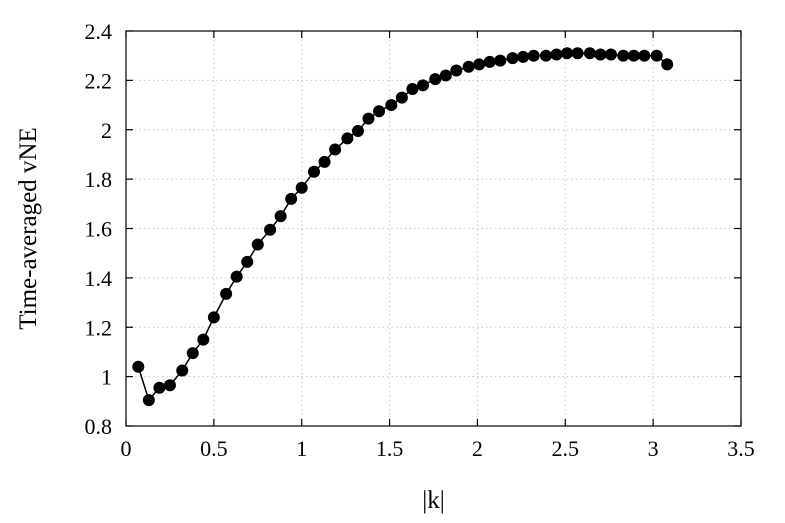 This screenshot has height=523, width=785. I want to click on x-tick-labels: 0 0.5 1 1.5 2 2.5 3 3.5, so click(438, 448).